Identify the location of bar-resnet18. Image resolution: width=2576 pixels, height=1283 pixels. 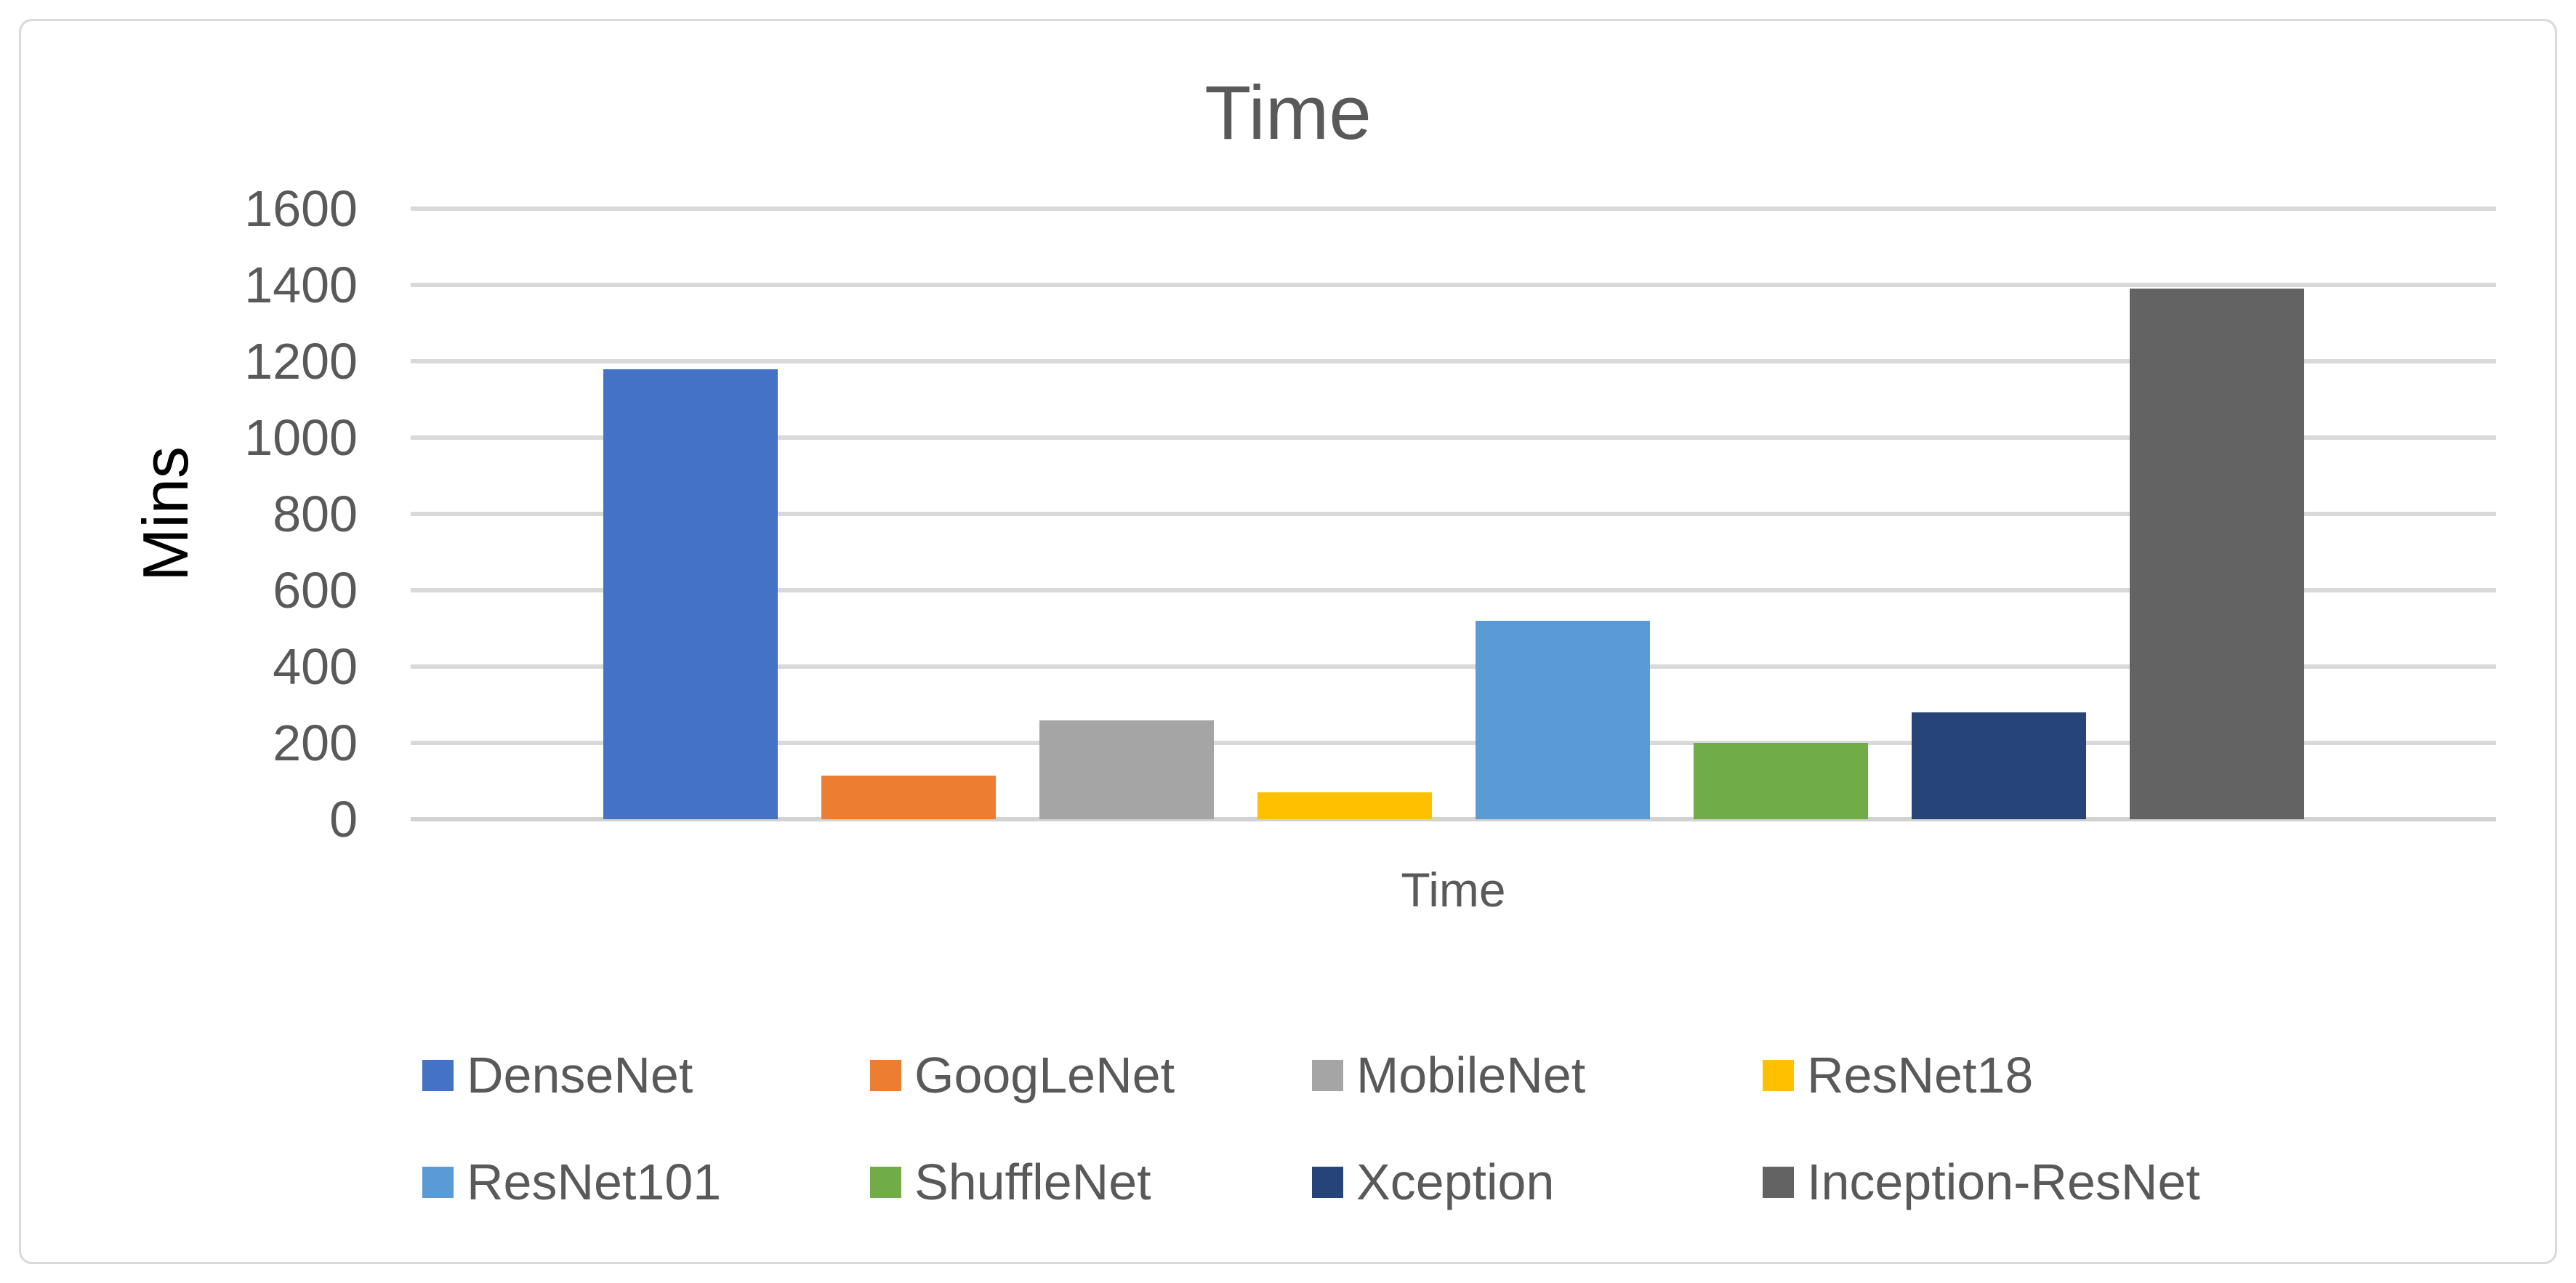
(1344, 806).